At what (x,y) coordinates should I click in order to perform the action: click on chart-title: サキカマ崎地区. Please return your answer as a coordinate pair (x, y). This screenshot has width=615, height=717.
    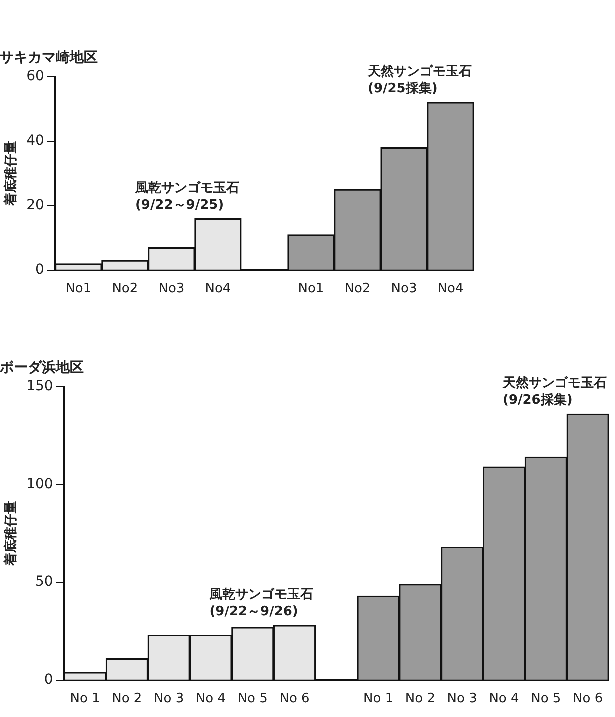
    Looking at the image, I should click on (49, 58).